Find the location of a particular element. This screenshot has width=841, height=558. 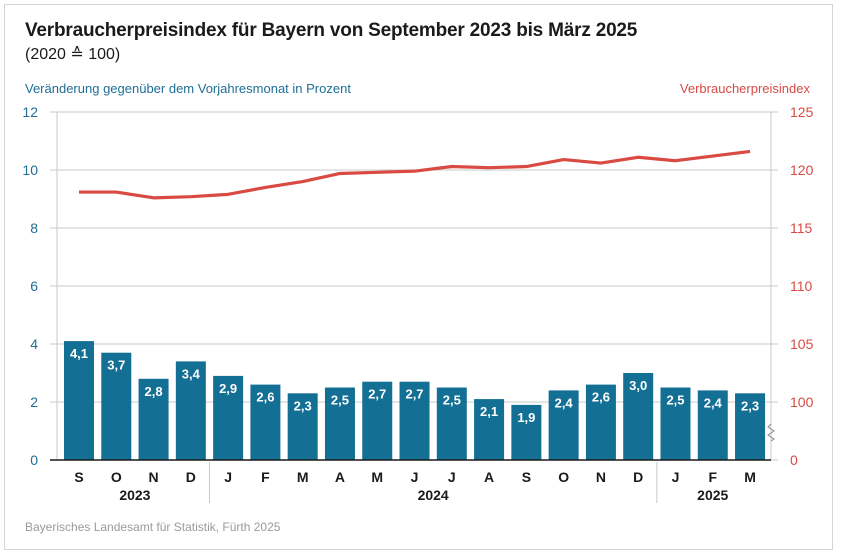

right-axis-tick: 0 is located at coordinates (794, 460).